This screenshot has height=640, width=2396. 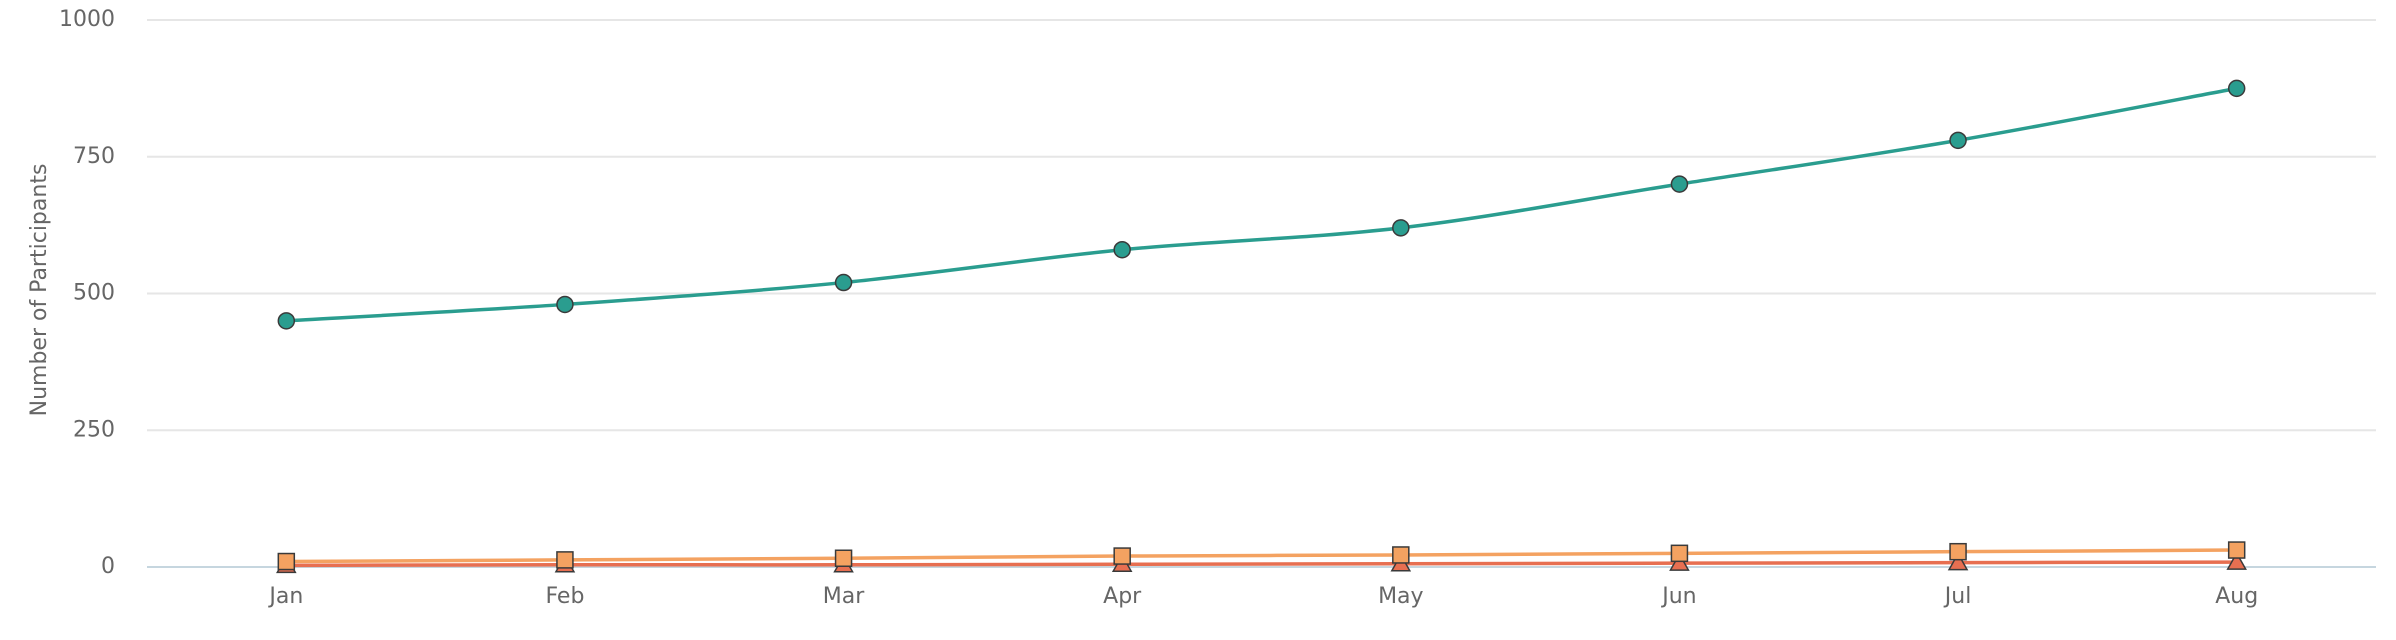 I want to click on y-axis-title: Number of Participants, so click(x=39, y=290).